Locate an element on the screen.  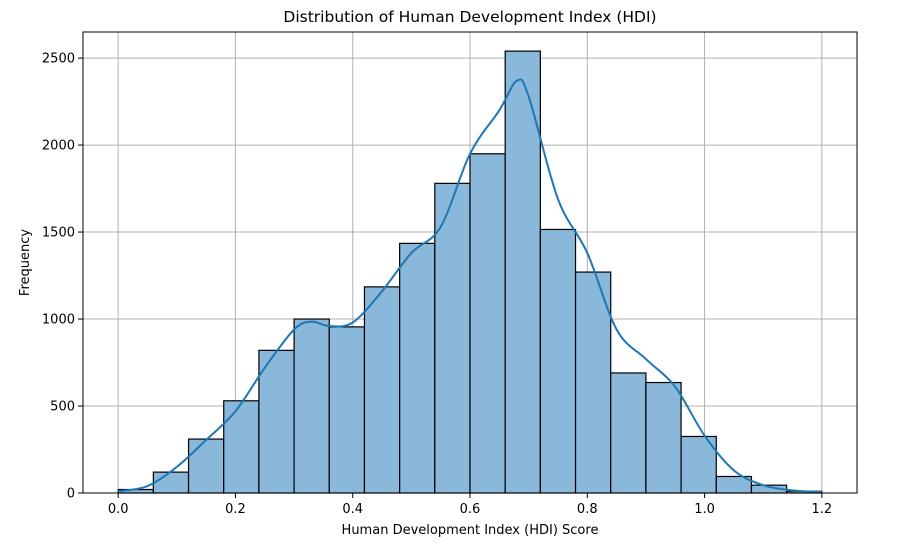
x-tick-label: 0.2 is located at coordinates (235, 509).